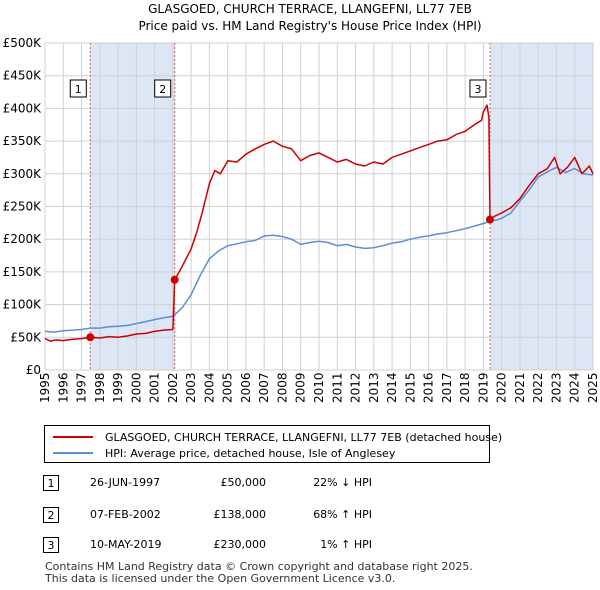 The image size is (600, 590). I want to click on sale-labels: 1 2 3, so click(278, 88).